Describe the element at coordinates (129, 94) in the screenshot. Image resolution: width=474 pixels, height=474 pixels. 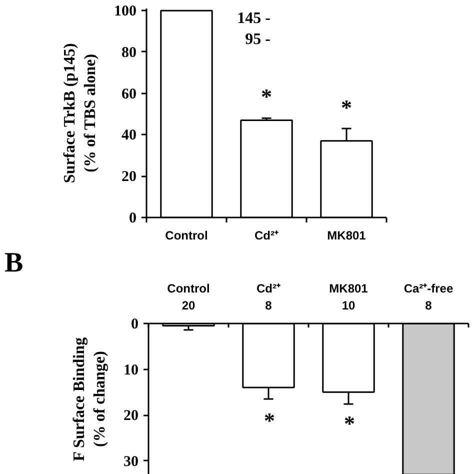
I see `y-tick-label: 60` at that location.